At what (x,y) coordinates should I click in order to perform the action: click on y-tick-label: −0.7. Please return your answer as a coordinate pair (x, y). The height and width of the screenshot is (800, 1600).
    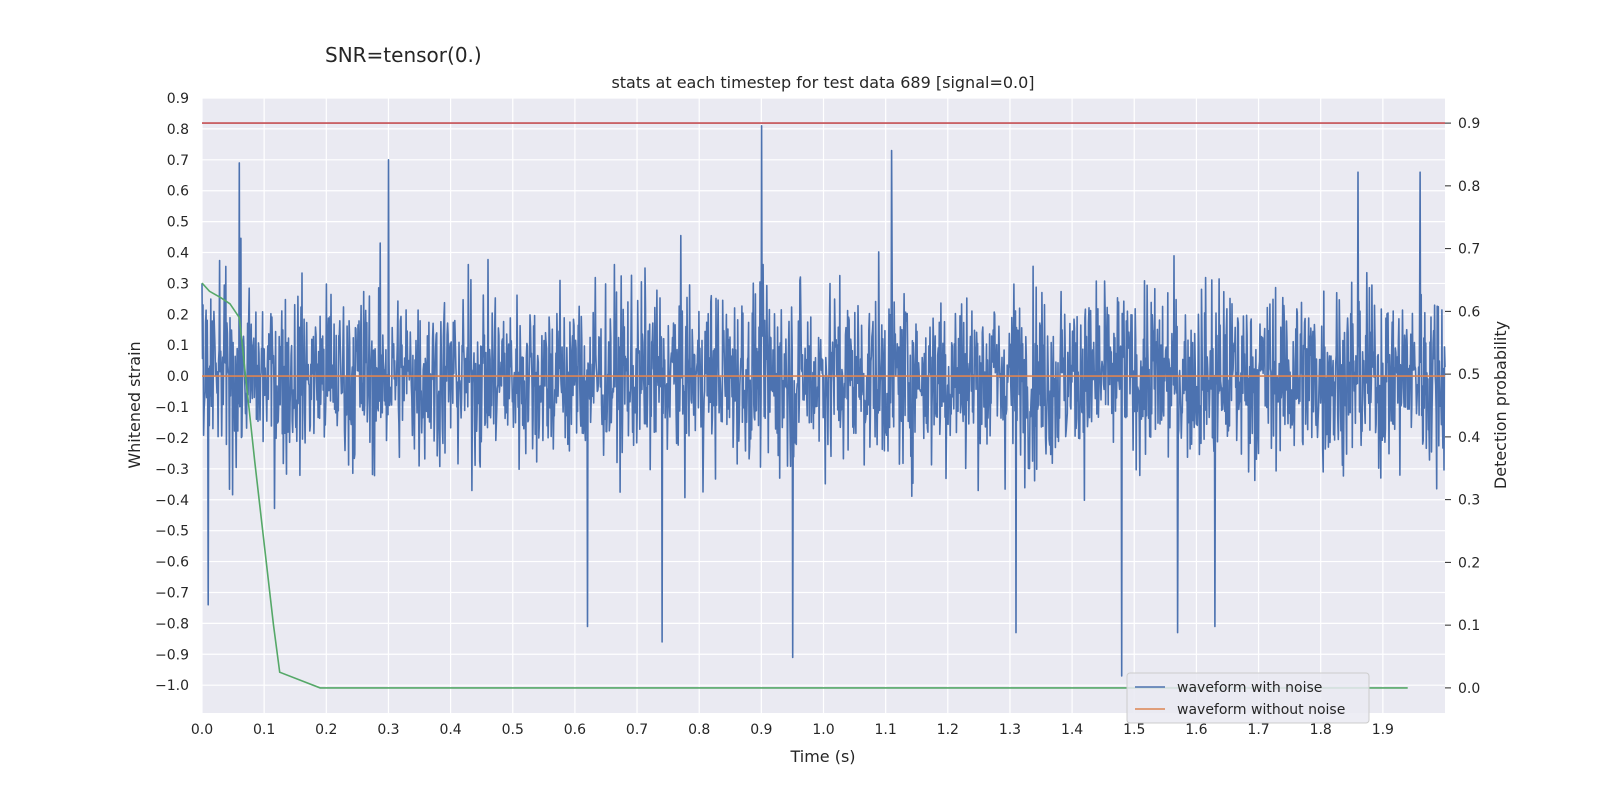
    Looking at the image, I should click on (172, 593).